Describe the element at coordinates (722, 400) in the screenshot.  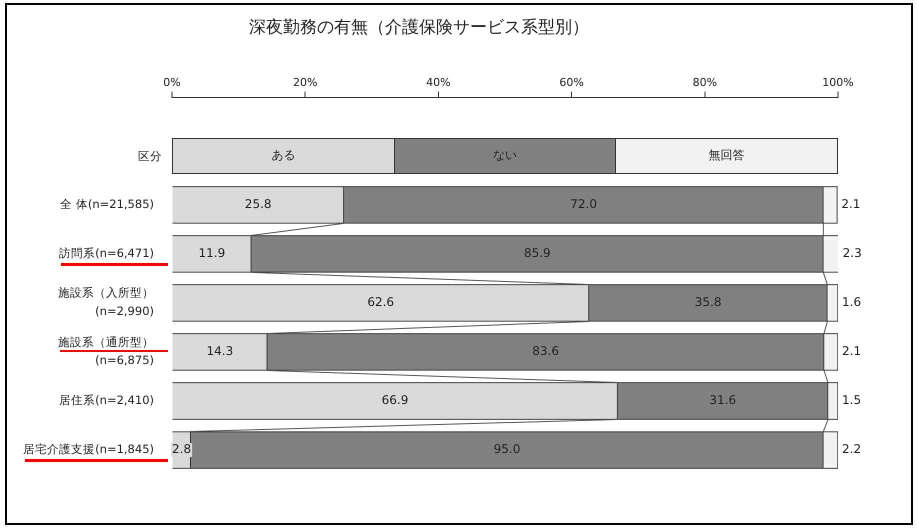
I see `data-label: 31.6` at that location.